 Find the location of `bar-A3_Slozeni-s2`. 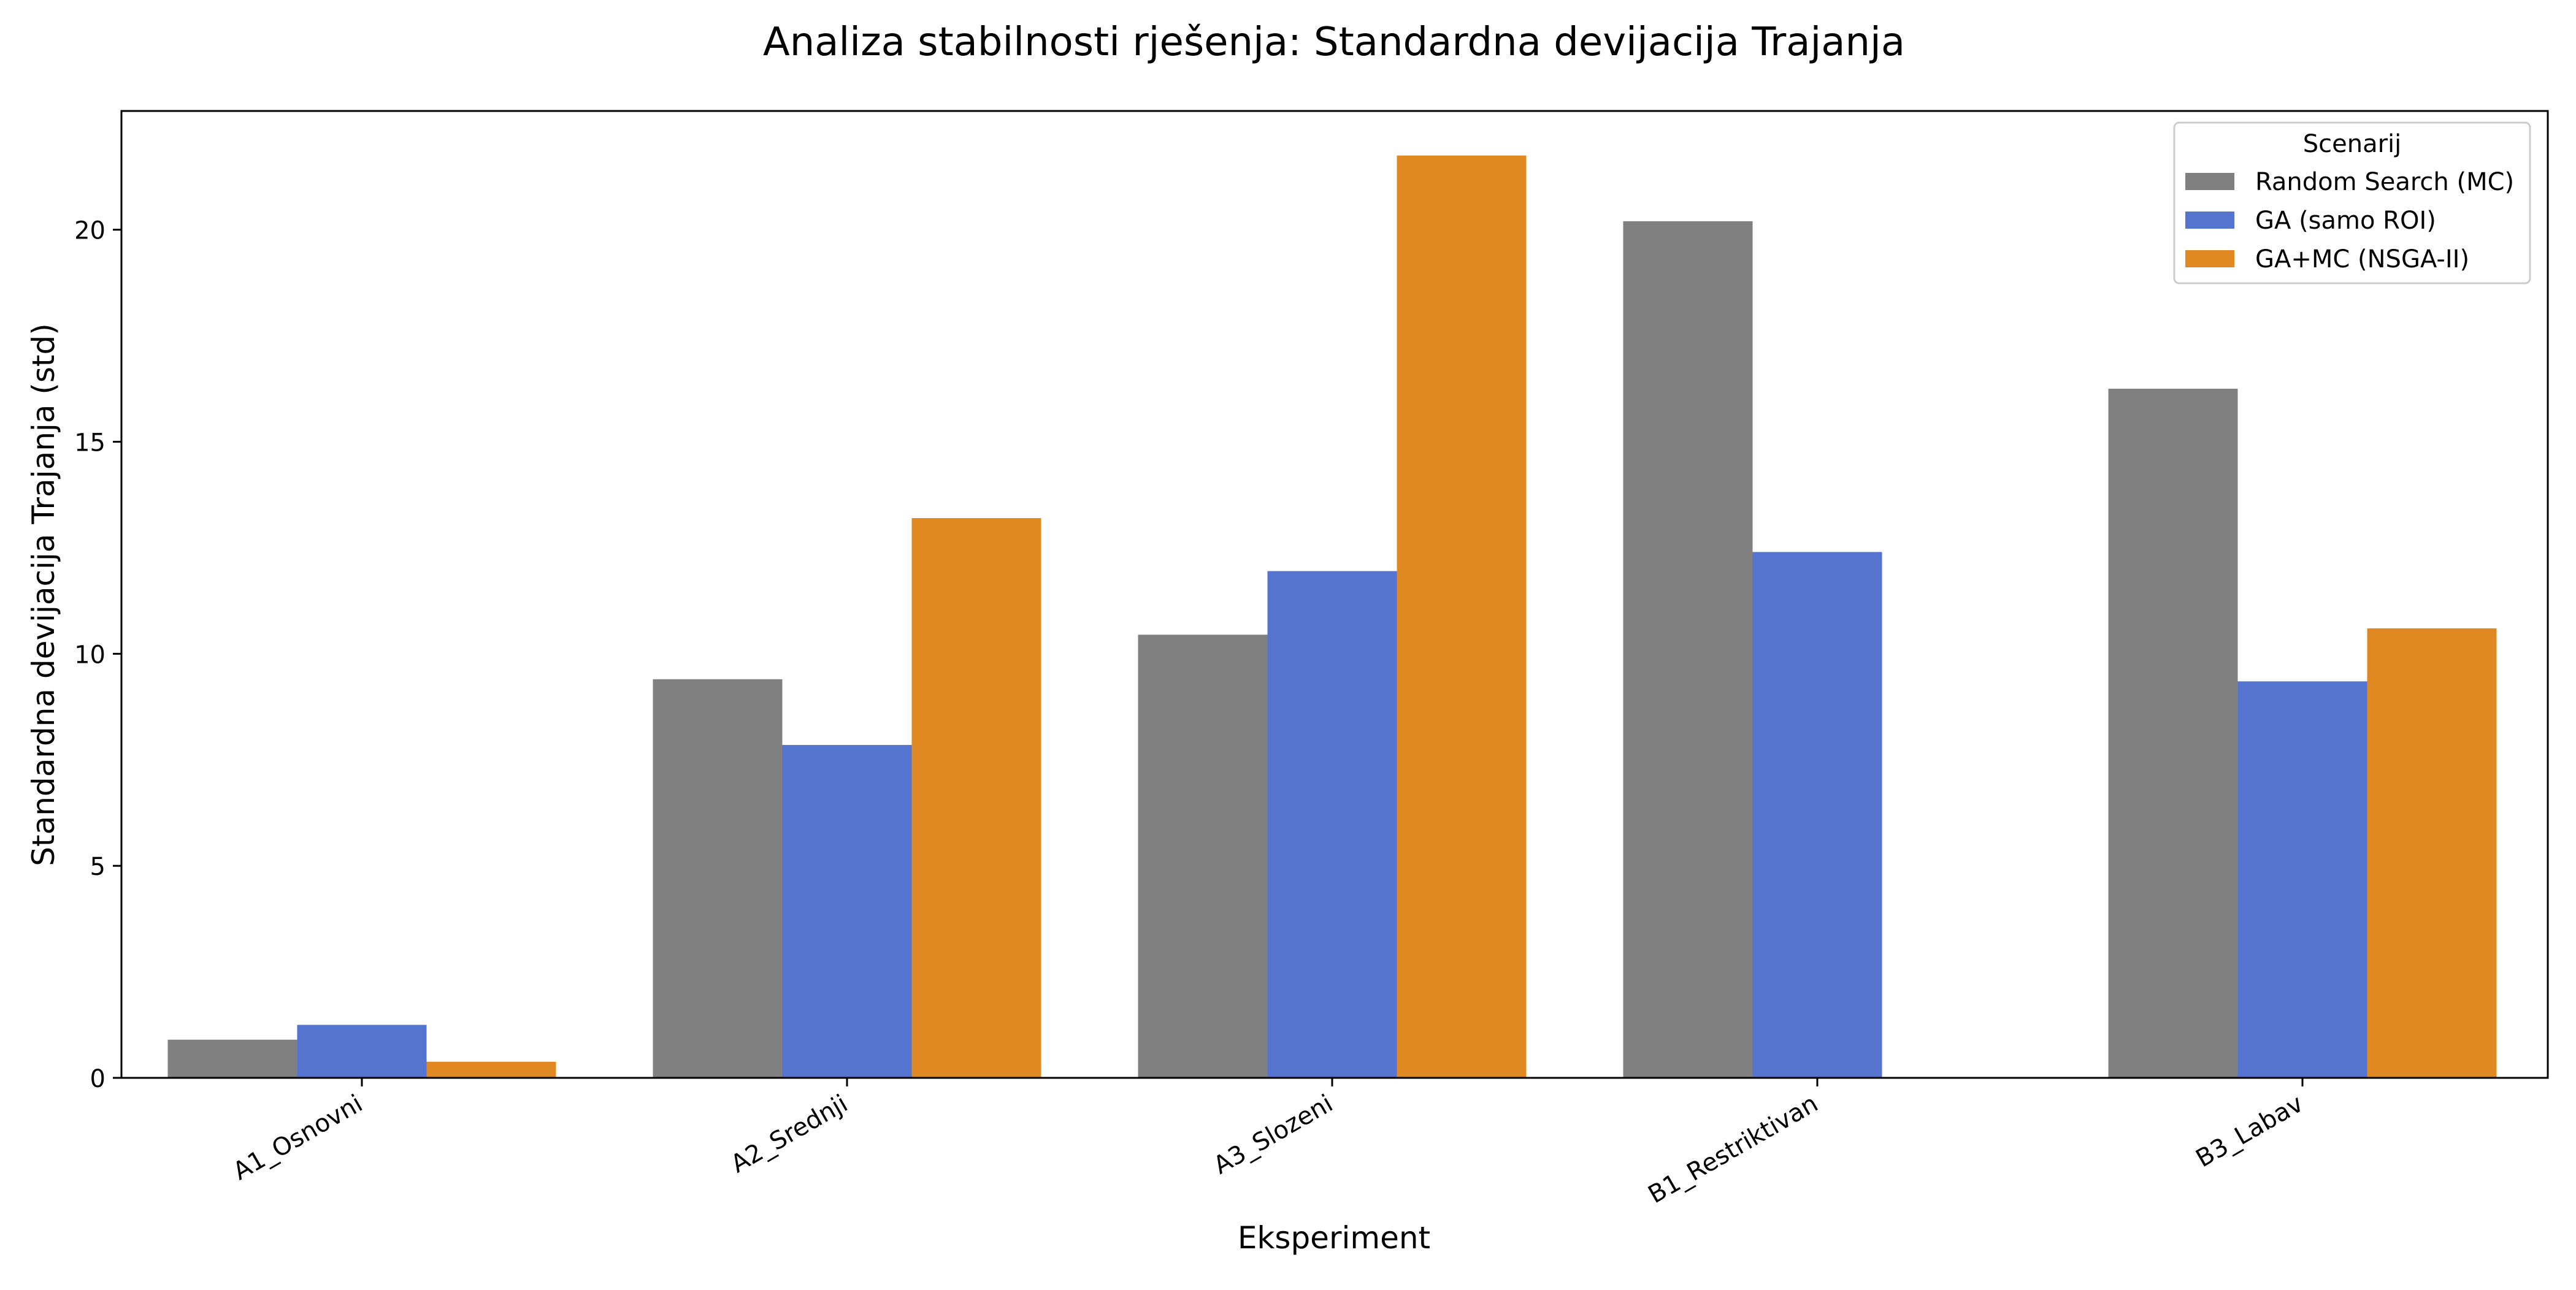

bar-A3_Slozeni-s2 is located at coordinates (1462, 616).